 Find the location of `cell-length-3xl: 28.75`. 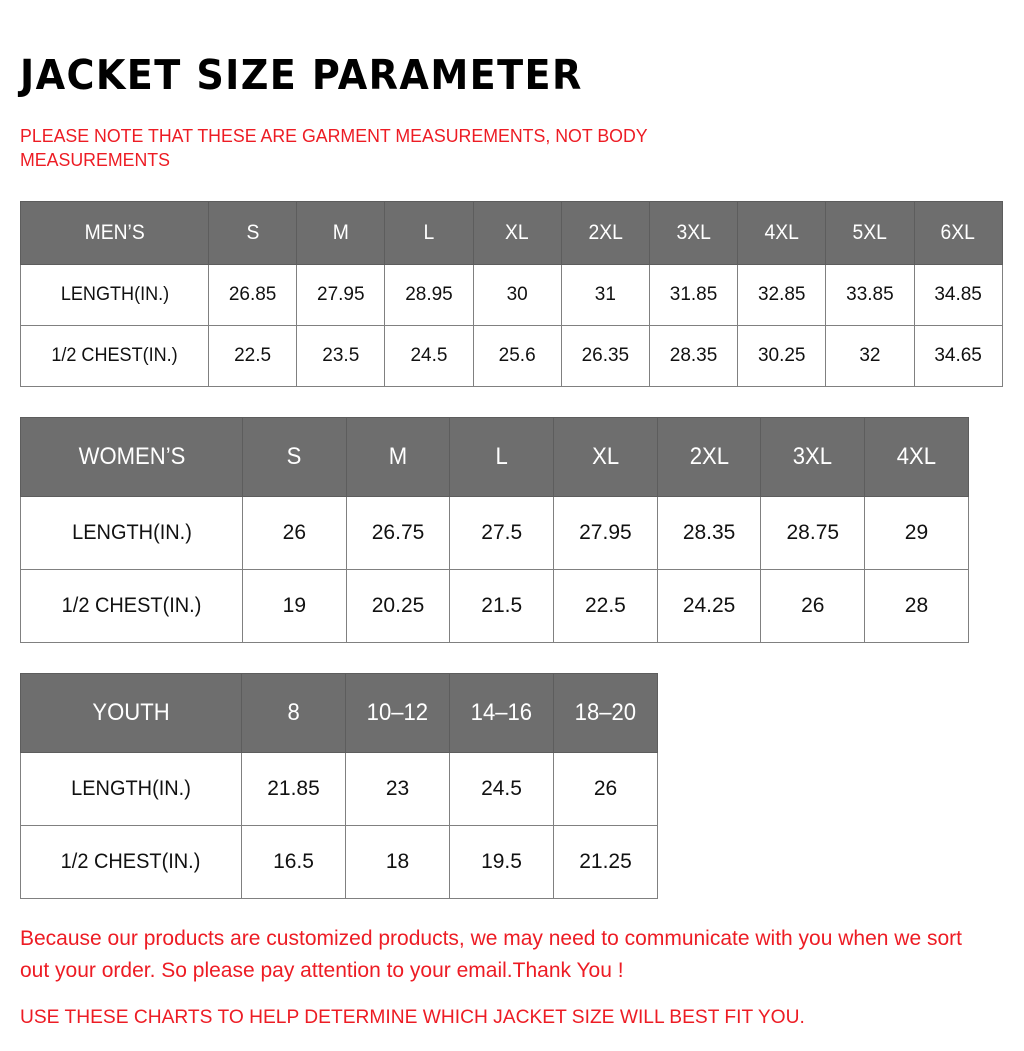

cell-length-3xl: 28.75 is located at coordinates (813, 532).